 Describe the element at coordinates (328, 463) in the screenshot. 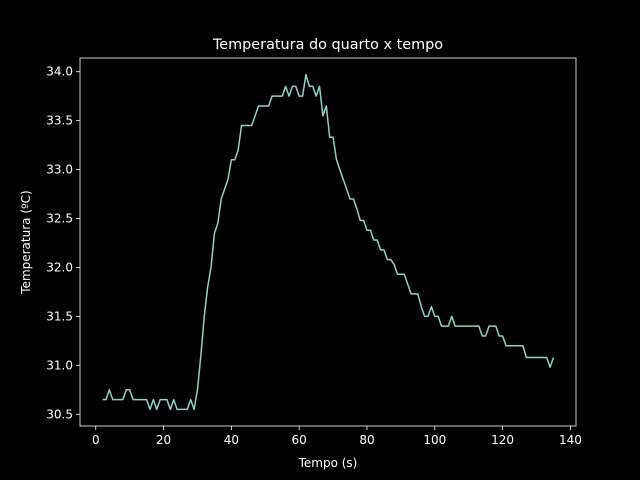

I see `x-axis-label: Tempo (s)` at that location.